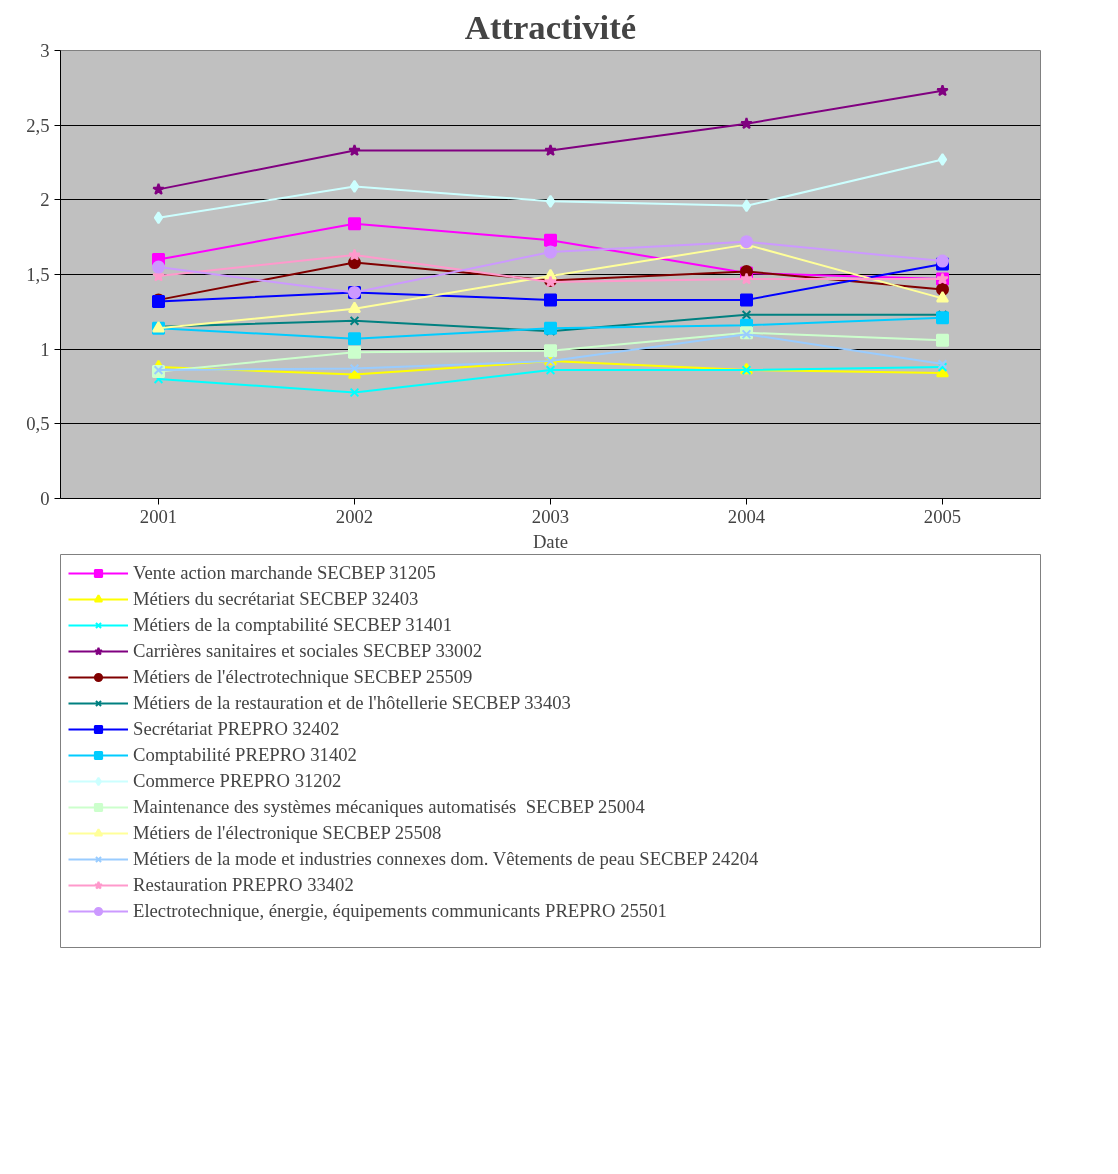 The height and width of the screenshot is (1174, 1118). Describe the element at coordinates (276, 599) in the screenshot. I see `legend-label: Métiers du secrétariat SECBEP 32403` at that location.